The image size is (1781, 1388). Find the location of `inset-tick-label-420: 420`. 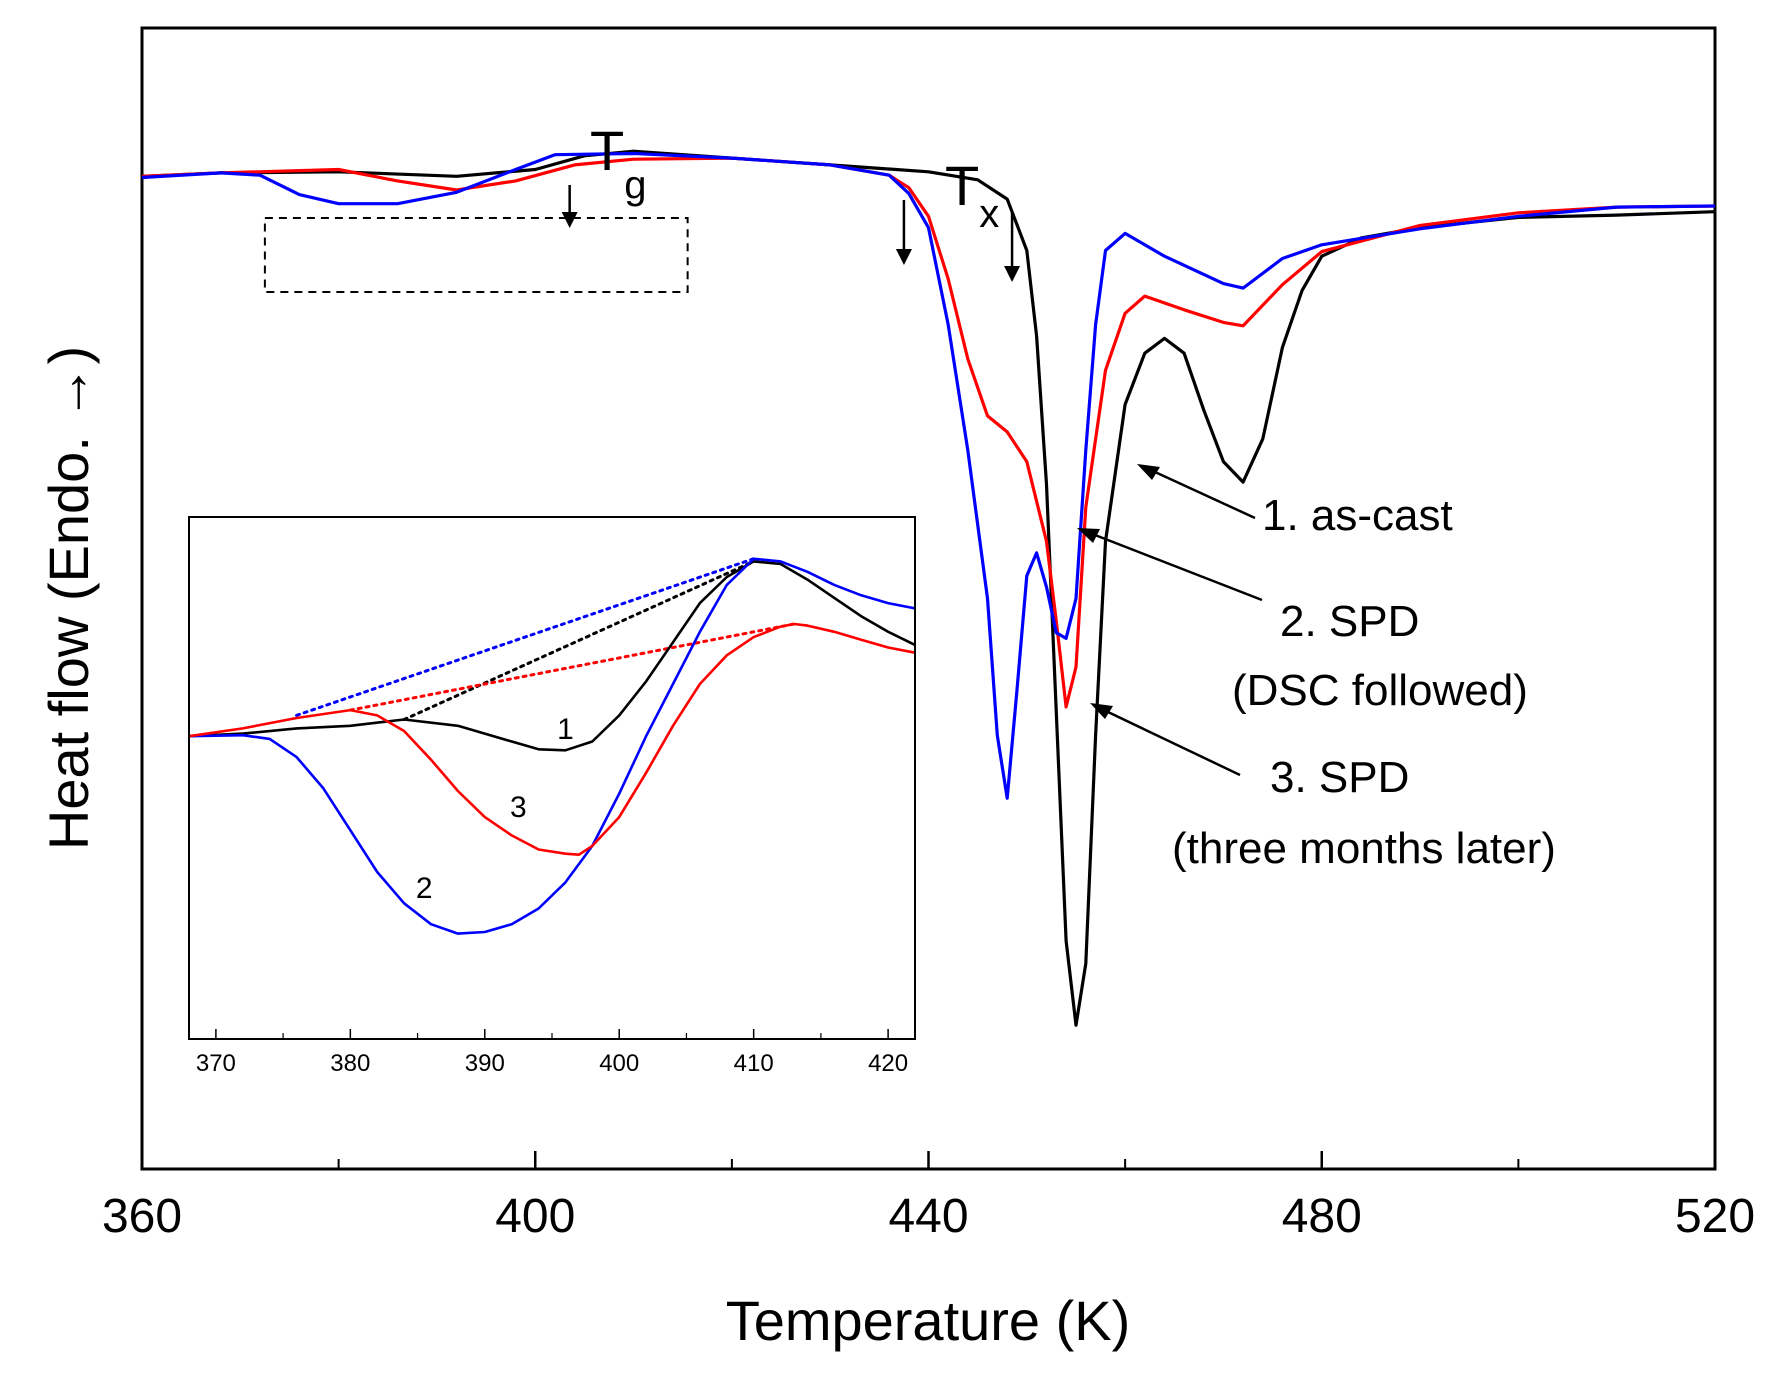

inset-tick-label-420: 420 is located at coordinates (888, 1063).